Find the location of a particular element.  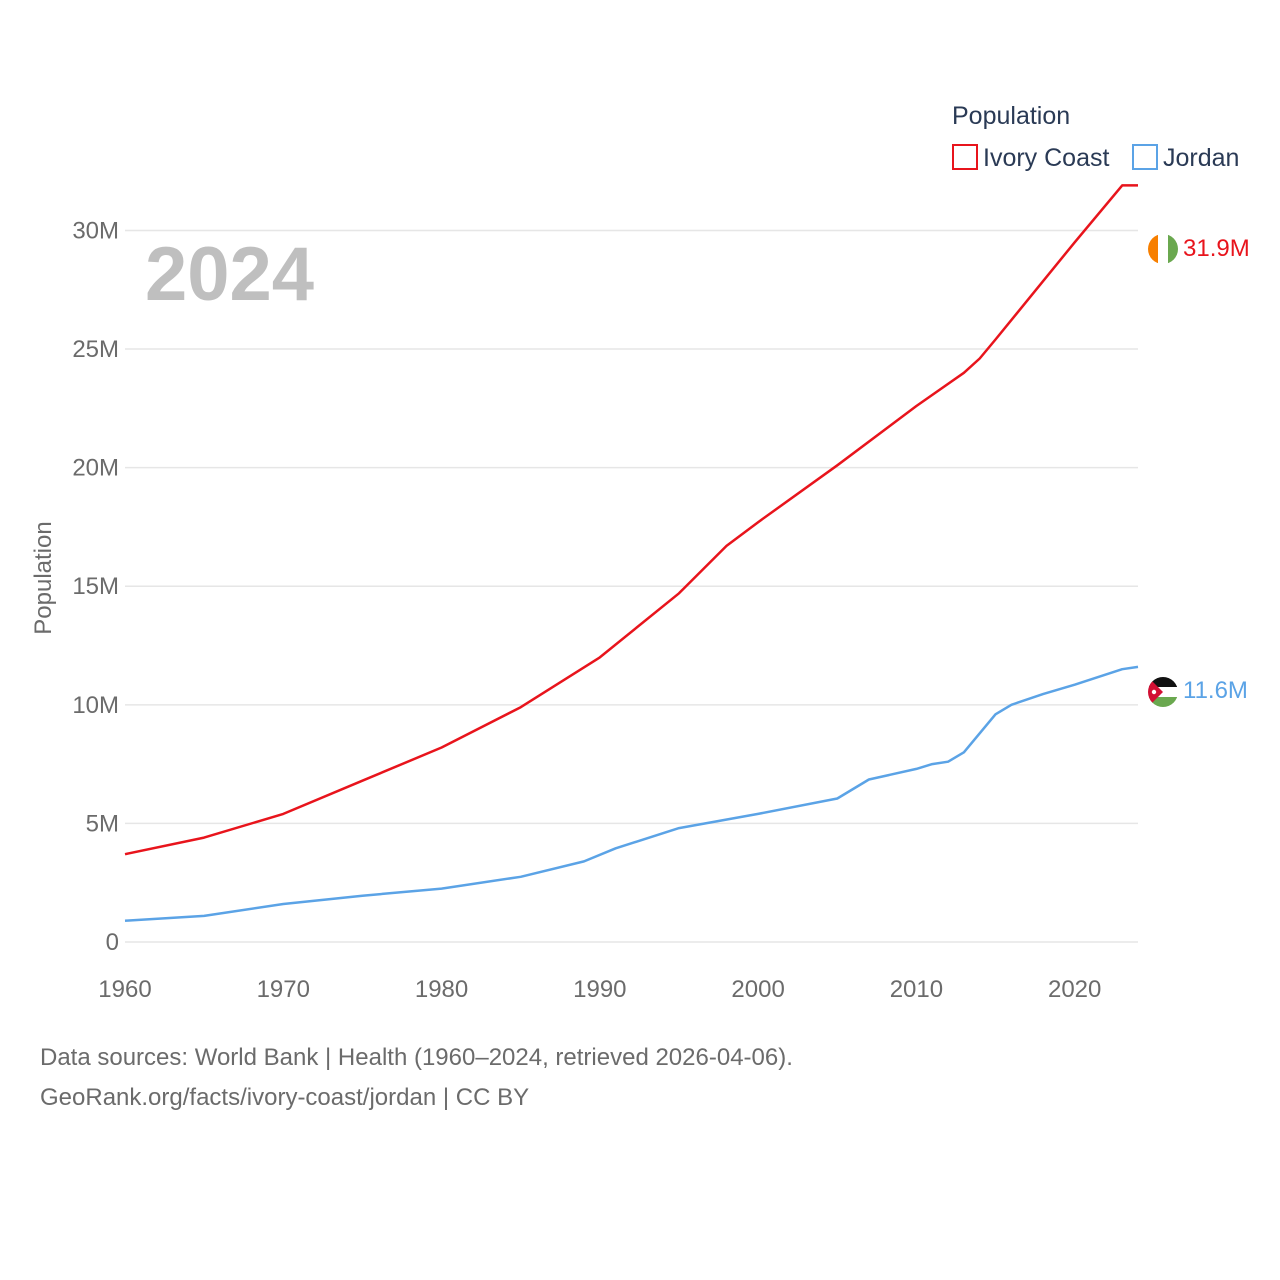

y-tick-label: 30M is located at coordinates (95, 230).